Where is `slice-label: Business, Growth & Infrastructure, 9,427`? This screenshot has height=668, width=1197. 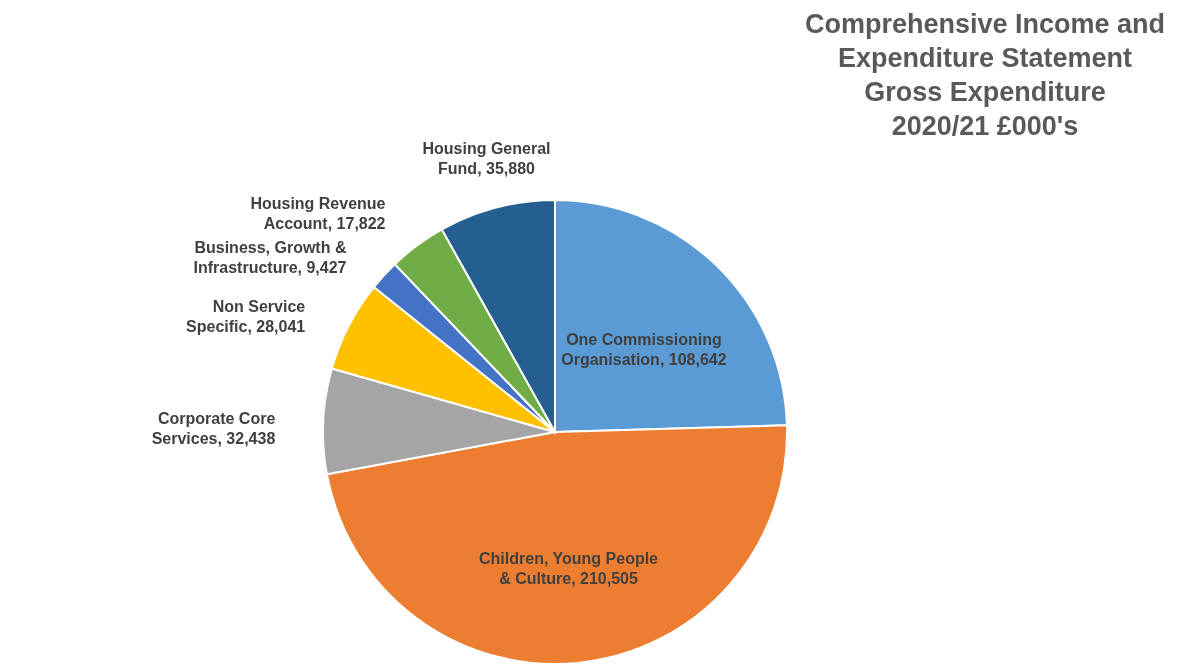 slice-label: Business, Growth & Infrastructure, 9,427 is located at coordinates (270, 258).